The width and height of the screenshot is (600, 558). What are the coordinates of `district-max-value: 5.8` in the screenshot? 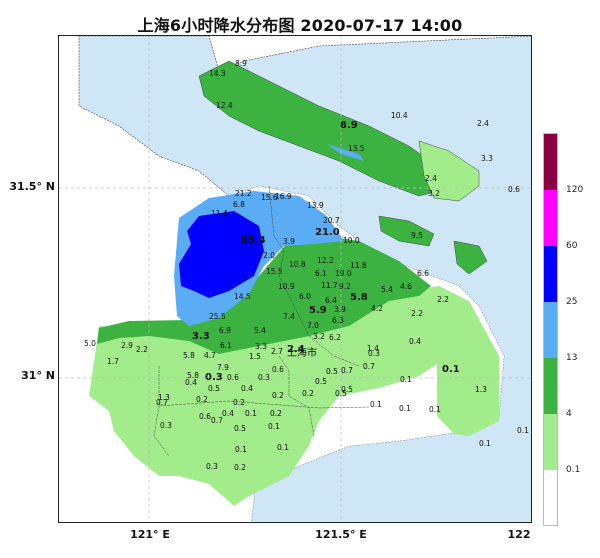 It's located at (359, 297).